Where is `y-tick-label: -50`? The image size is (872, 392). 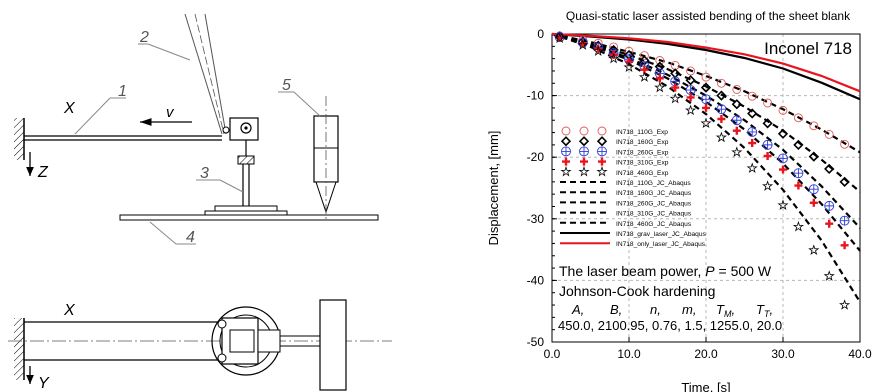
y-tick-label: -50 is located at coordinates (536, 342).